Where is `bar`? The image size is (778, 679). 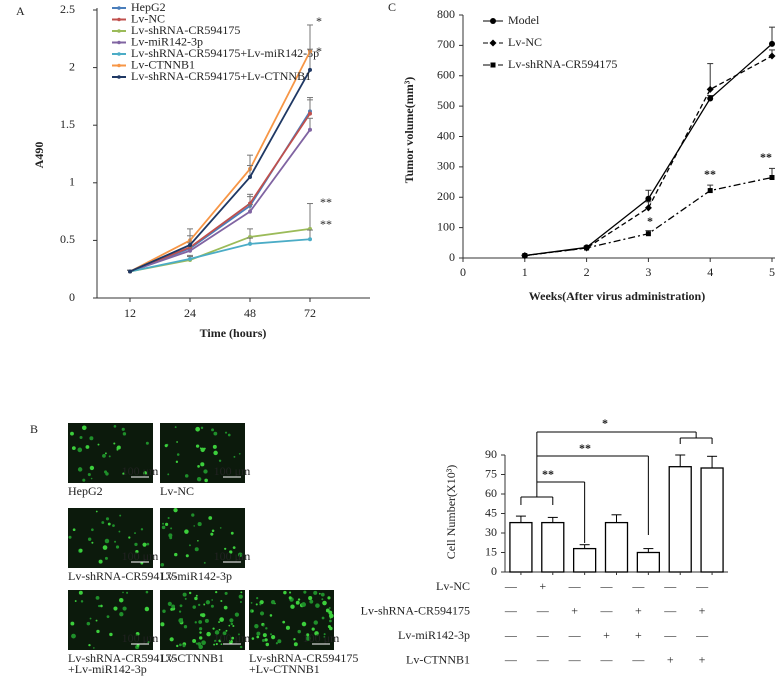
bar is located at coordinates (616, 547).